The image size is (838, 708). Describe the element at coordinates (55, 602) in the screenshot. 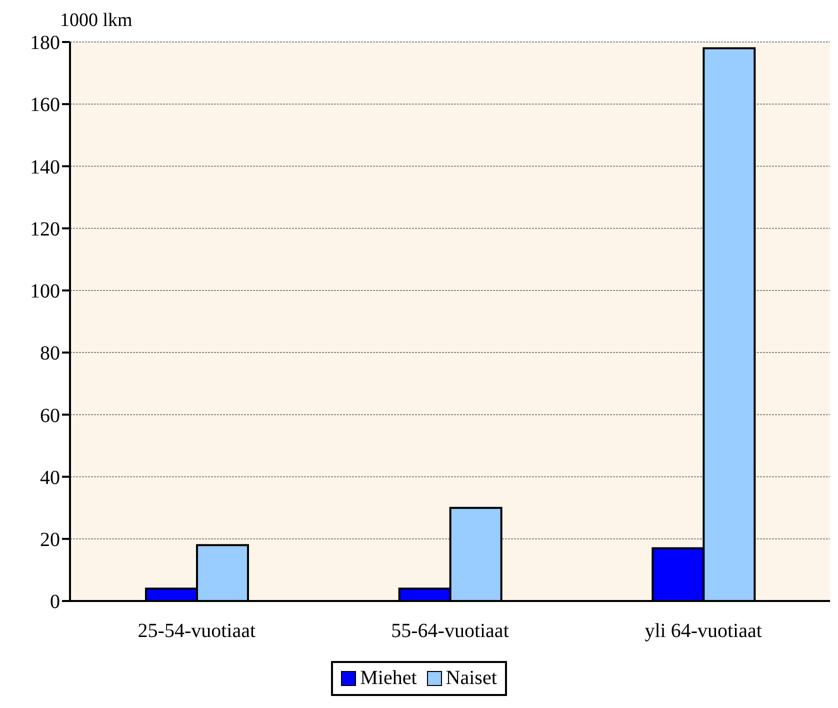

I see `y-tick-label: 0` at that location.